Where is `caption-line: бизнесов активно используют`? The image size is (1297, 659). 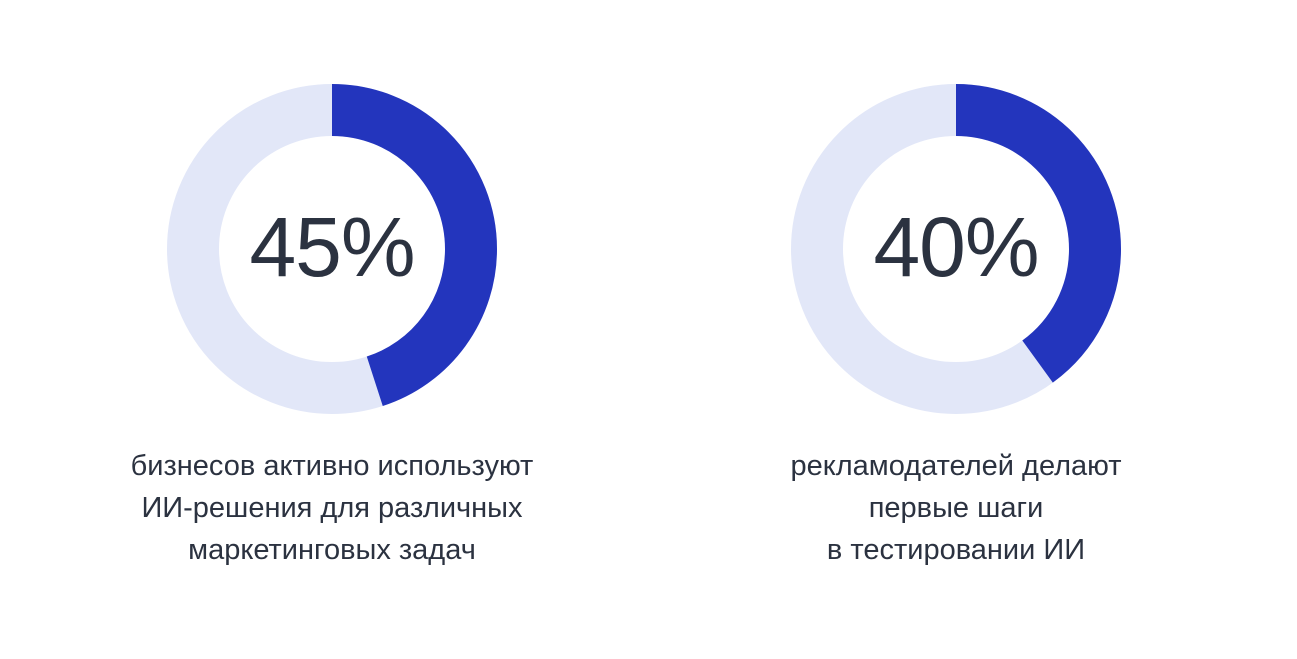 caption-line: бизнесов активно используют is located at coordinates (332, 466).